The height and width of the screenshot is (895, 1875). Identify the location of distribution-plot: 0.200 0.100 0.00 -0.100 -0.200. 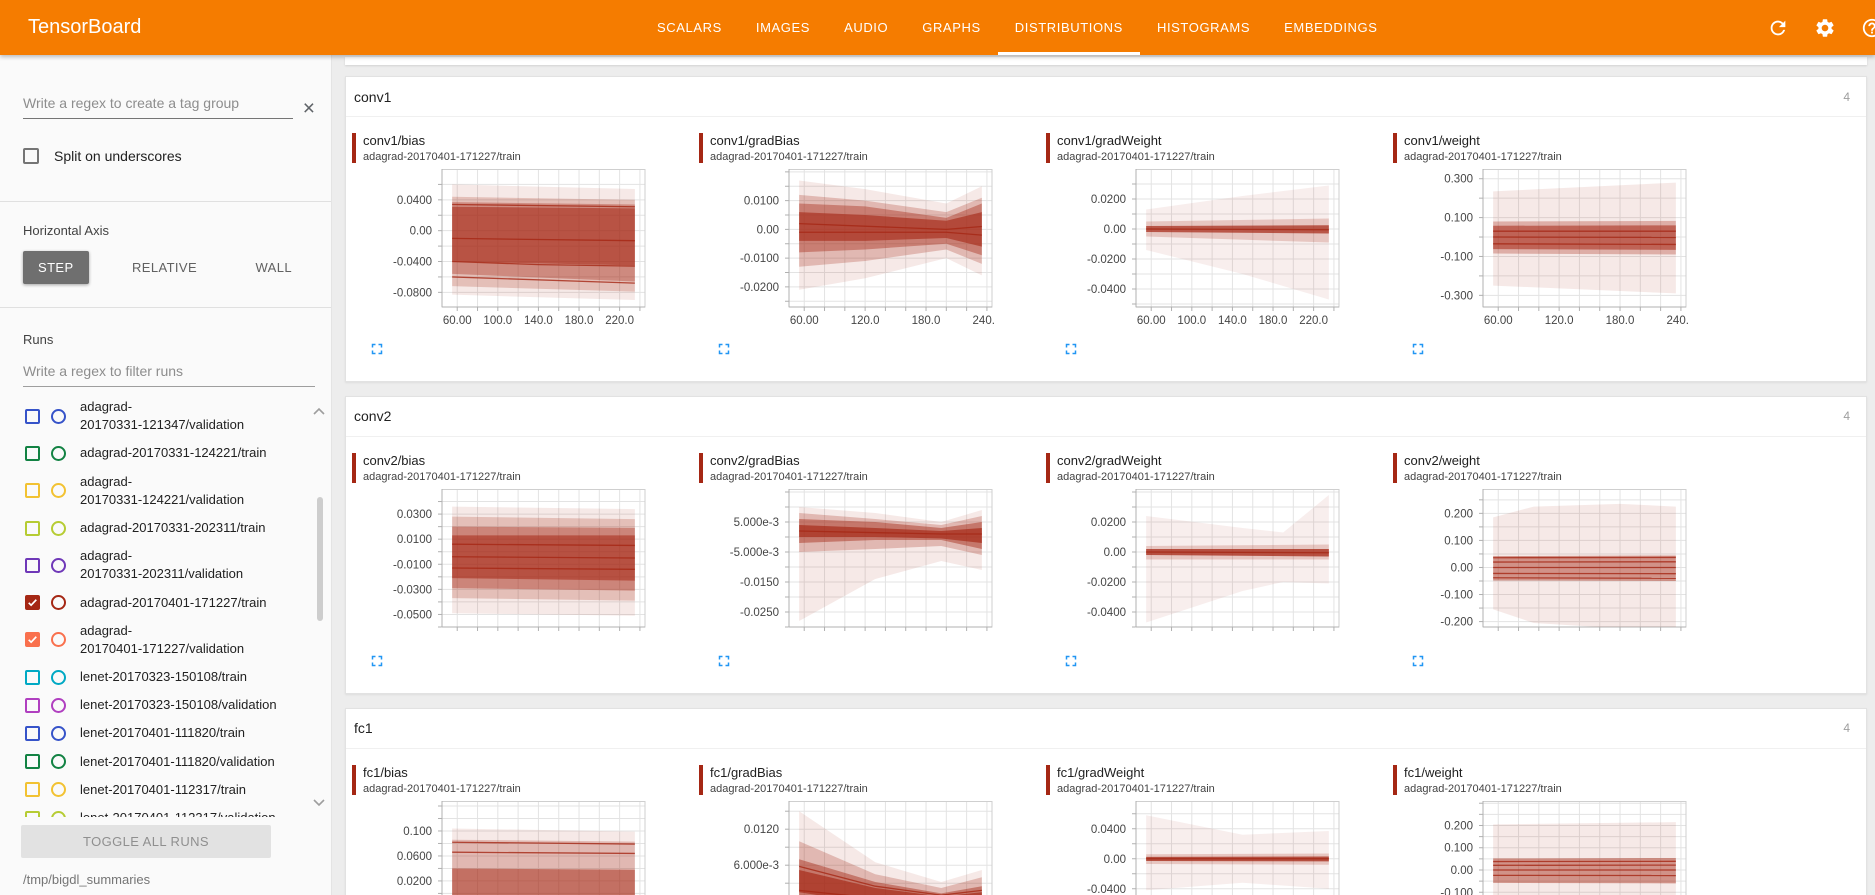
(1540, 565).